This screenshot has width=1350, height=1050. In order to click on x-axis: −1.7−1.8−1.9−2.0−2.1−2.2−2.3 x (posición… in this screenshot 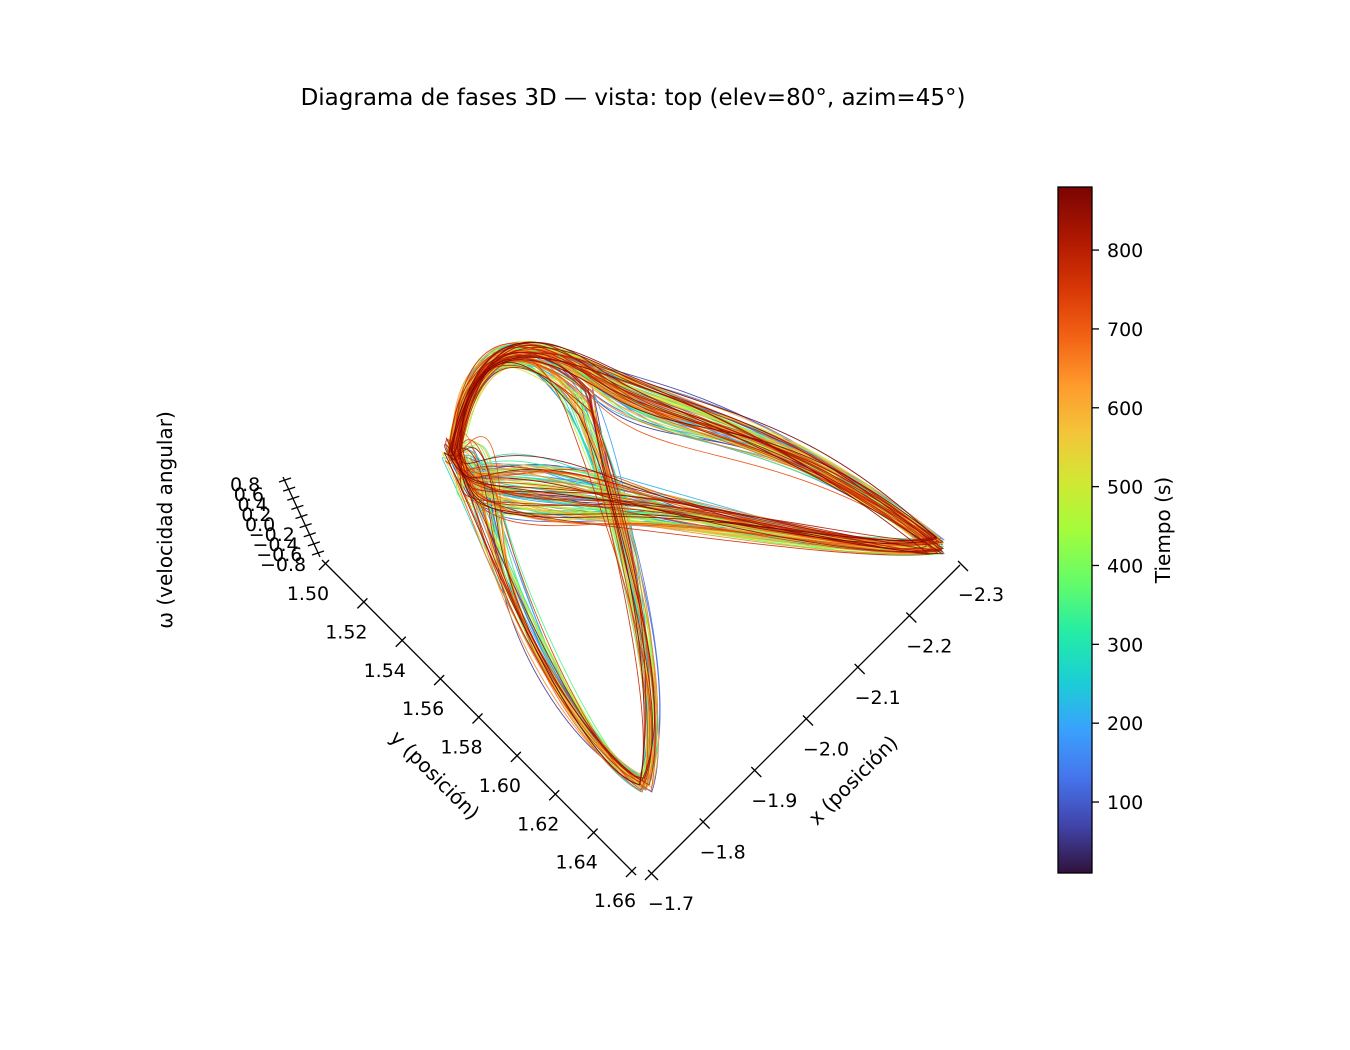, I will do `click(824, 737)`.